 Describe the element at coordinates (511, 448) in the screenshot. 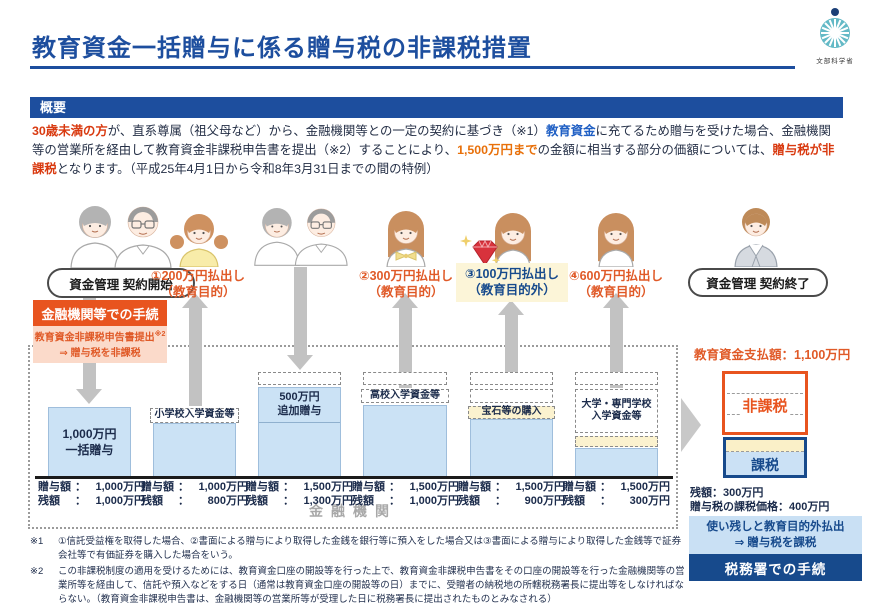

I see `bar5-balance` at that location.